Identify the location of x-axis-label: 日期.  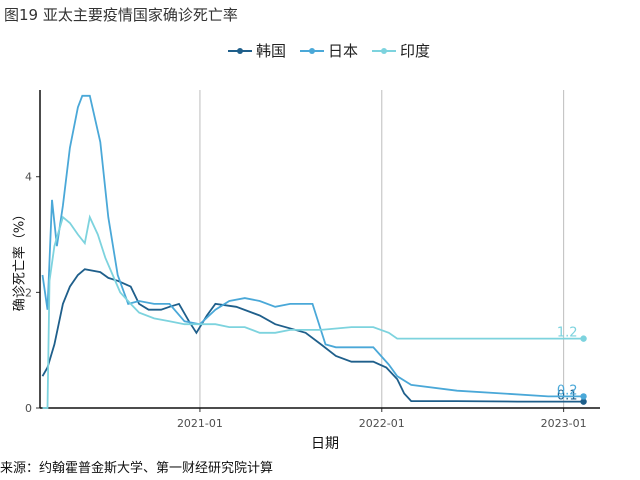
(325, 444).